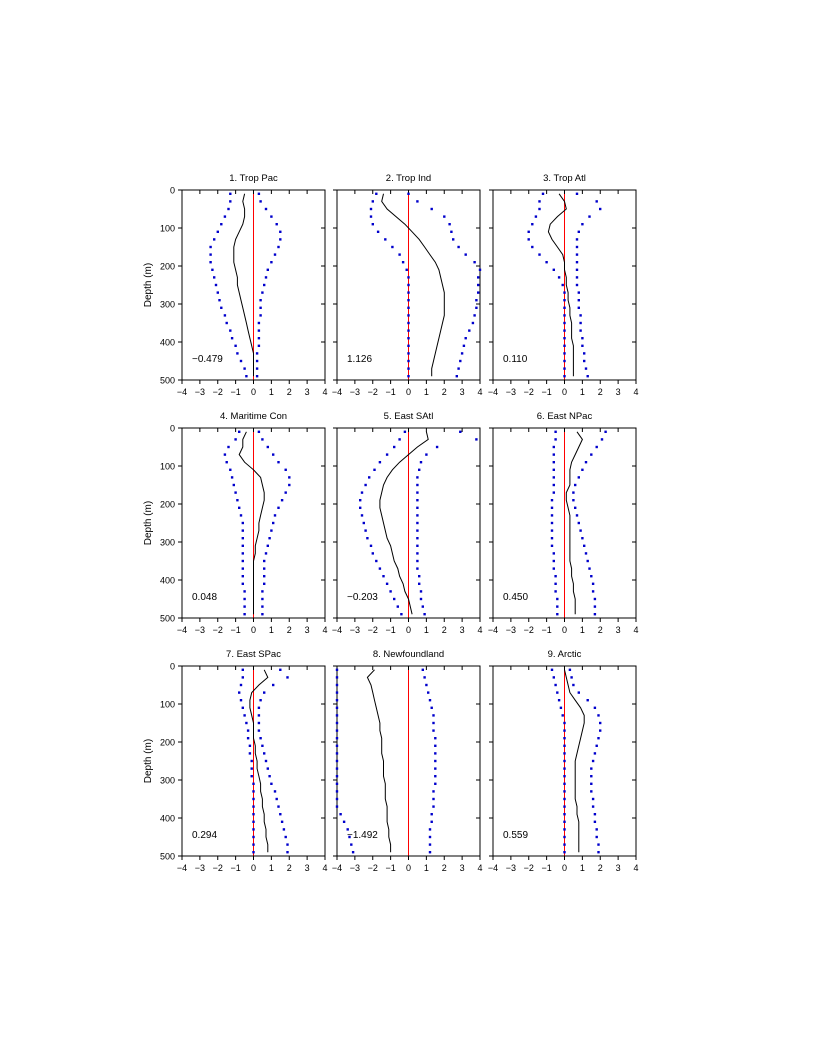  I want to click on mean-profile-line, so click(574, 761).